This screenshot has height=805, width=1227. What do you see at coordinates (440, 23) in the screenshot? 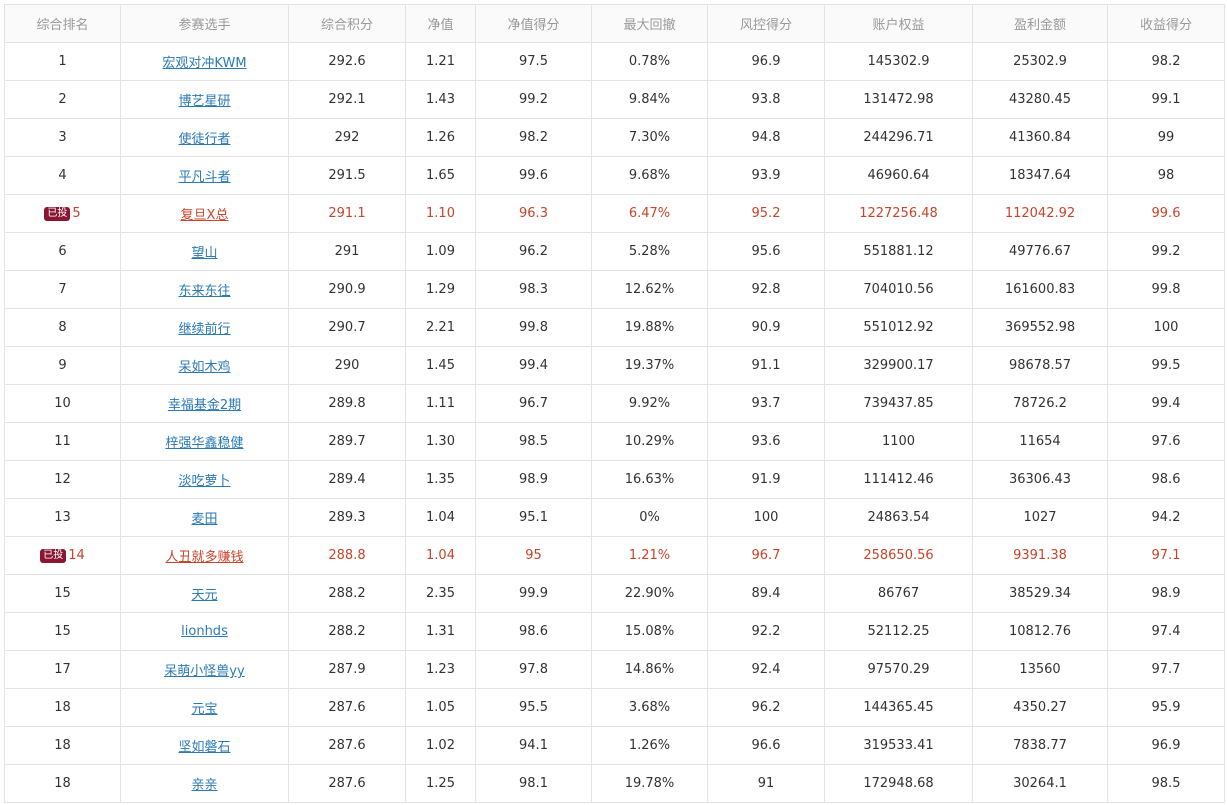
I see `header-nav: 净值` at bounding box center [440, 23].